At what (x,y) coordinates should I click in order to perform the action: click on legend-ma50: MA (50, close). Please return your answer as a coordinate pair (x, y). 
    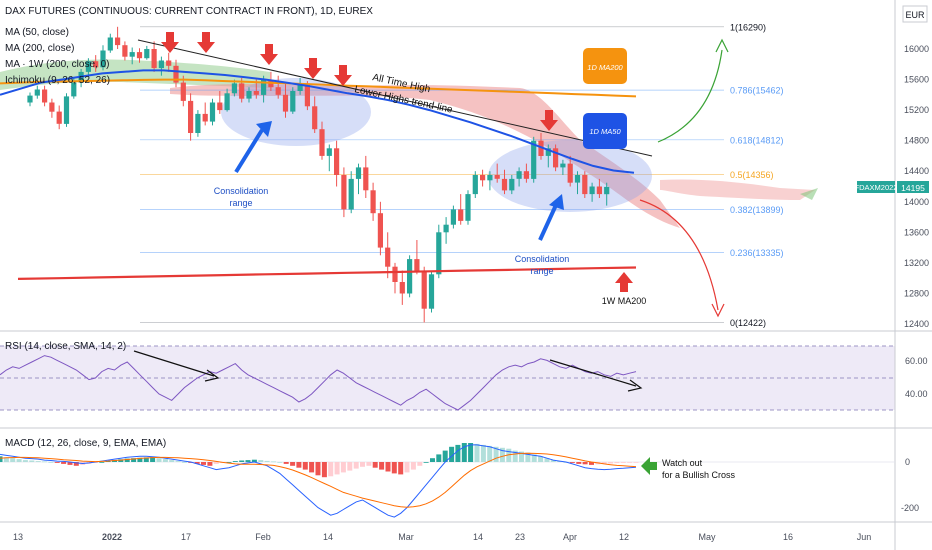
    Looking at the image, I should click on (37, 32).